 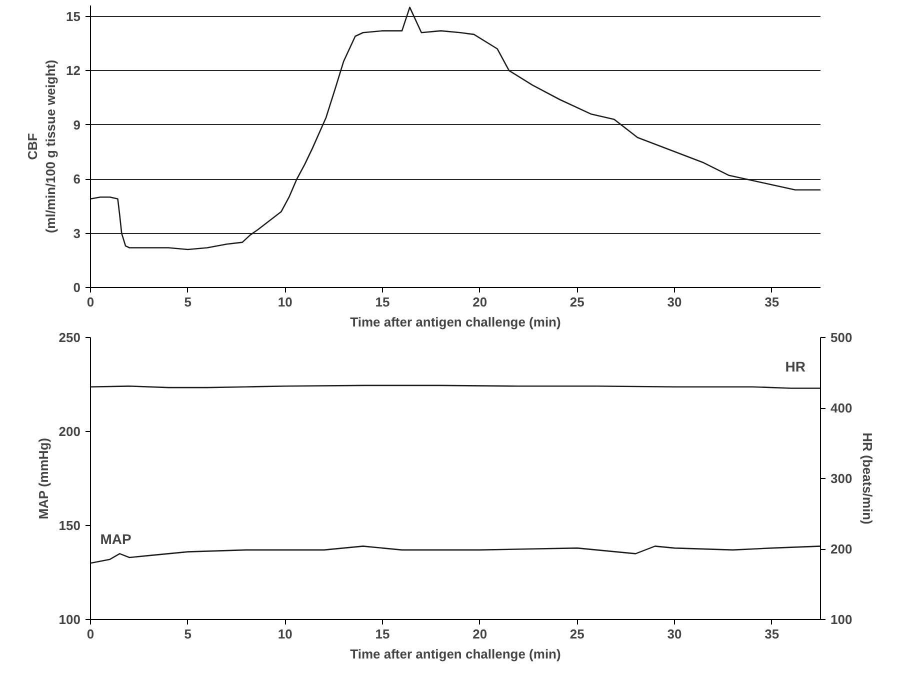 I want to click on y2-tick-label: 100, so click(x=841, y=619).